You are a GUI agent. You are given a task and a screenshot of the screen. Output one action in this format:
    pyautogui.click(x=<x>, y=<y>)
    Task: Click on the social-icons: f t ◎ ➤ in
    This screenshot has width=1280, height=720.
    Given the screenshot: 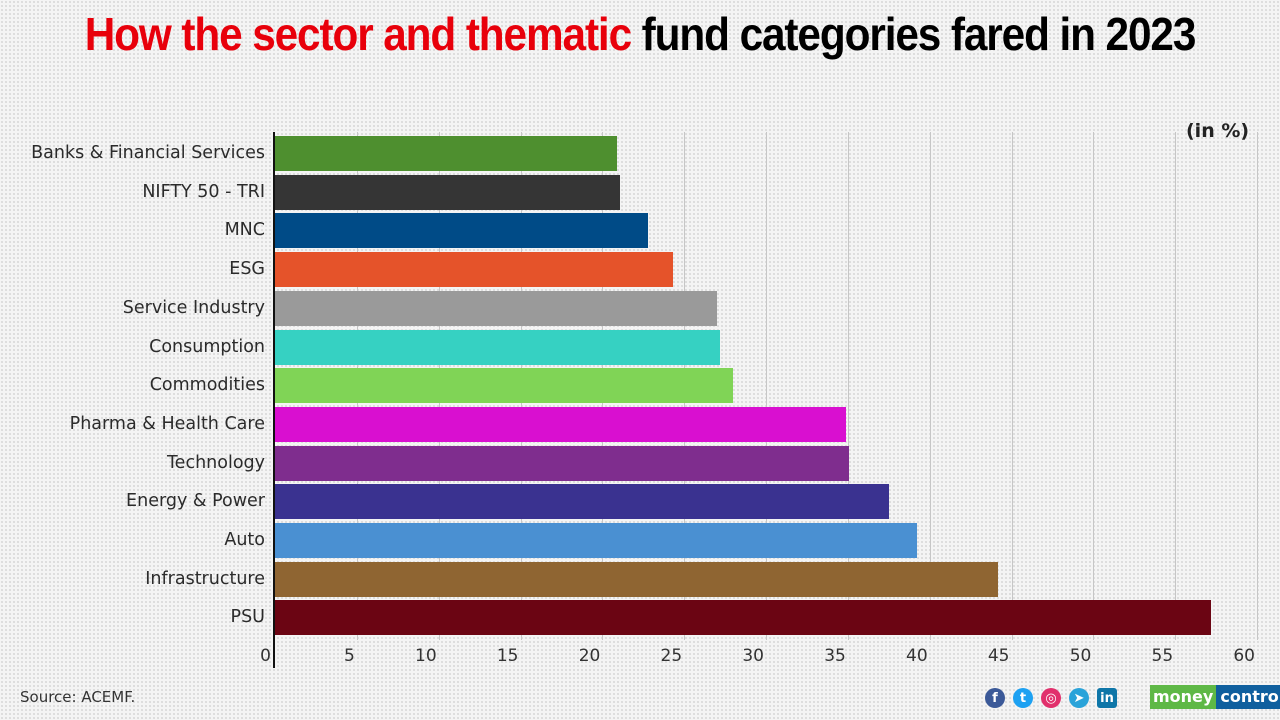 What is the action you would take?
    pyautogui.click(x=1051, y=698)
    